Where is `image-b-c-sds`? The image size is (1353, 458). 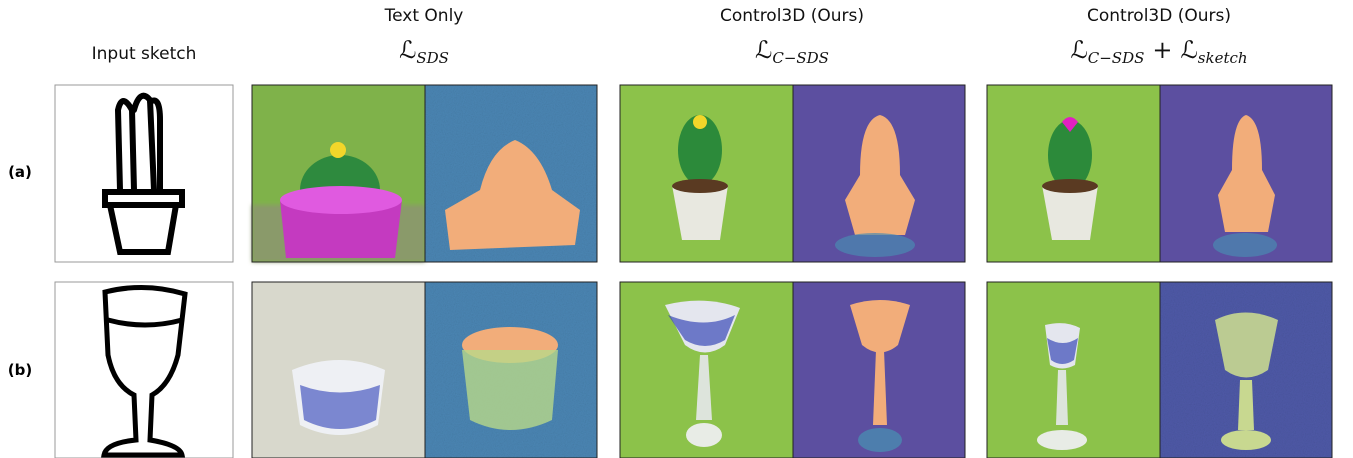
image-b-c-sds is located at coordinates (792, 370).